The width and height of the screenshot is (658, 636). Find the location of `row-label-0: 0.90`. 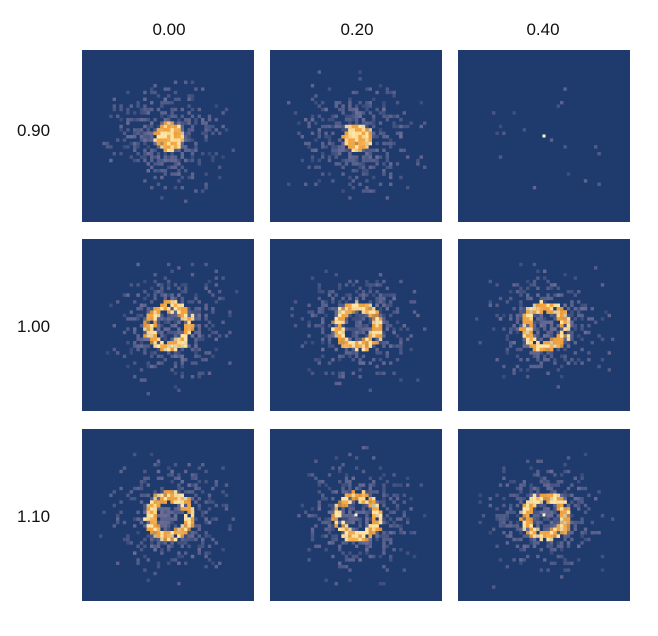

row-label-0: 0.90 is located at coordinates (34, 130).